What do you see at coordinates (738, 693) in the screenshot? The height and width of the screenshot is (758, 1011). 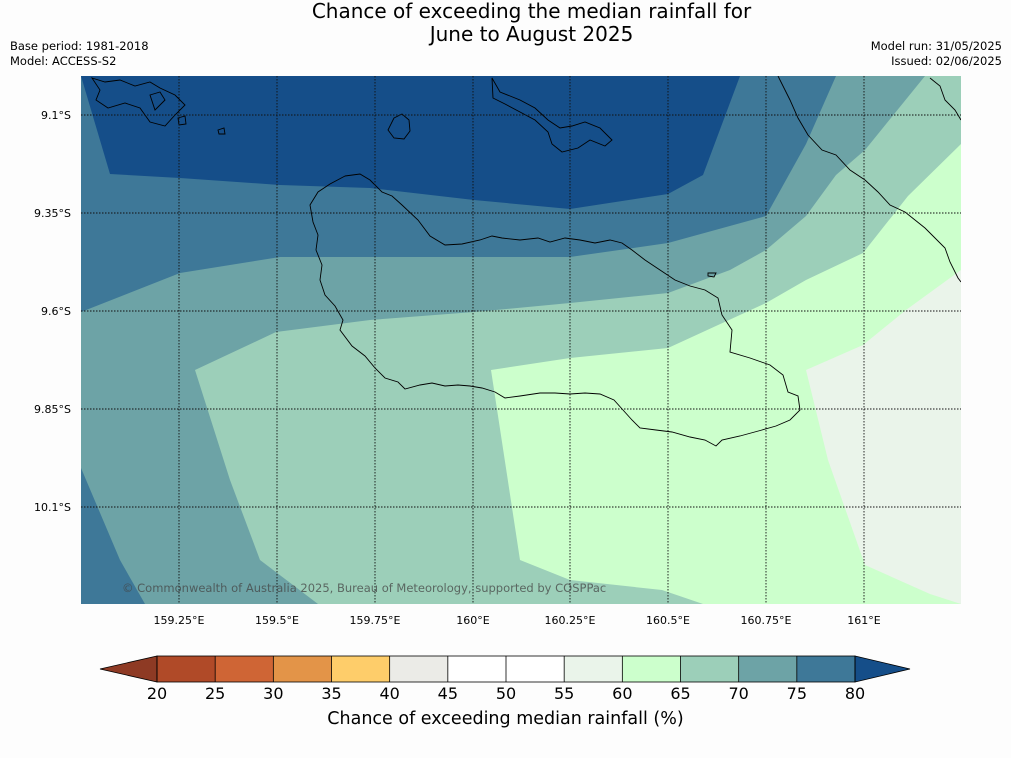 I see `colorbar-tick-label: 70` at bounding box center [738, 693].